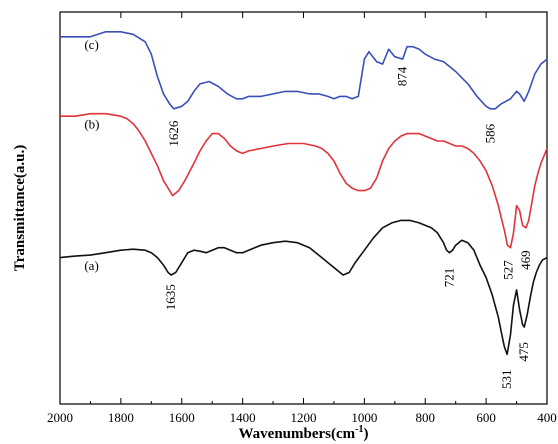 Image resolution: width=558 pixels, height=444 pixels. Describe the element at coordinates (523, 352) in the screenshot. I see `peak-label: 475` at that location.